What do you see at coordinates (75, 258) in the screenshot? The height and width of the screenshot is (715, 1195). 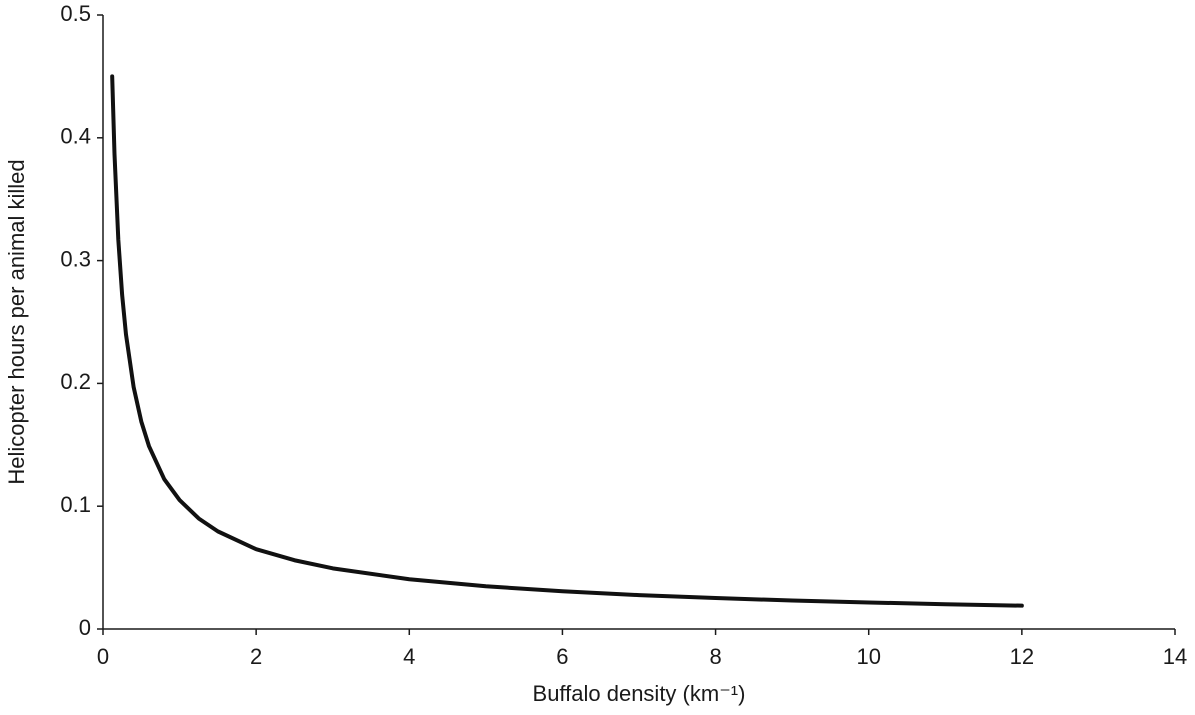 I see `y-tick-label: 0.3` at bounding box center [75, 258].